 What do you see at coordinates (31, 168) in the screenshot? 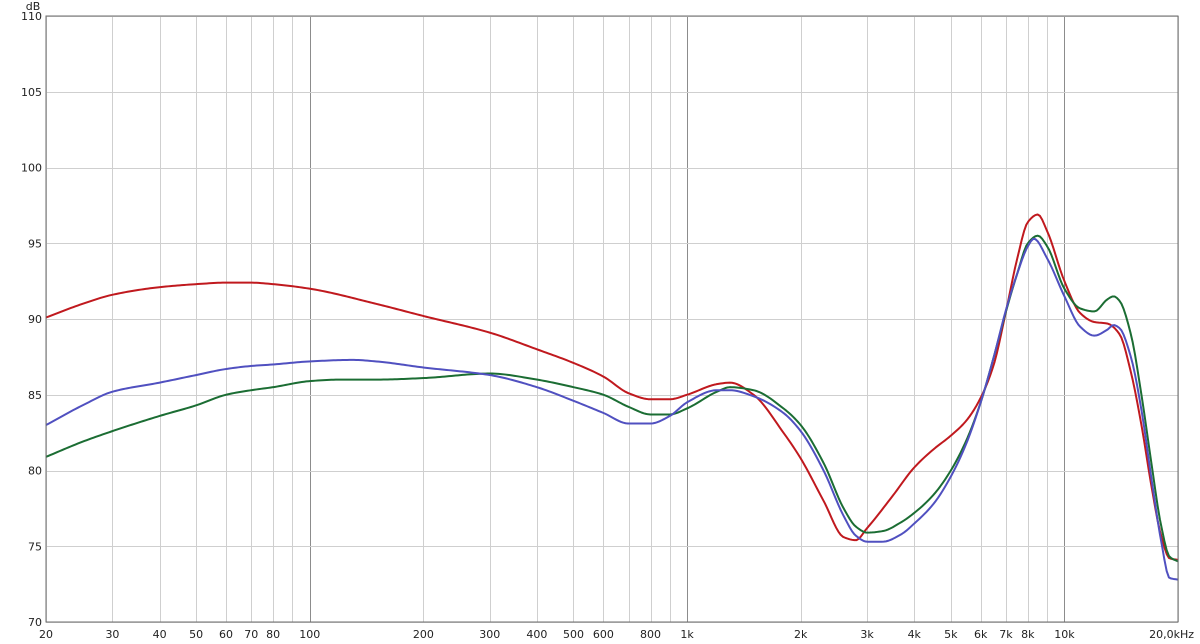
I see `y-tick-label: 100` at bounding box center [31, 168].